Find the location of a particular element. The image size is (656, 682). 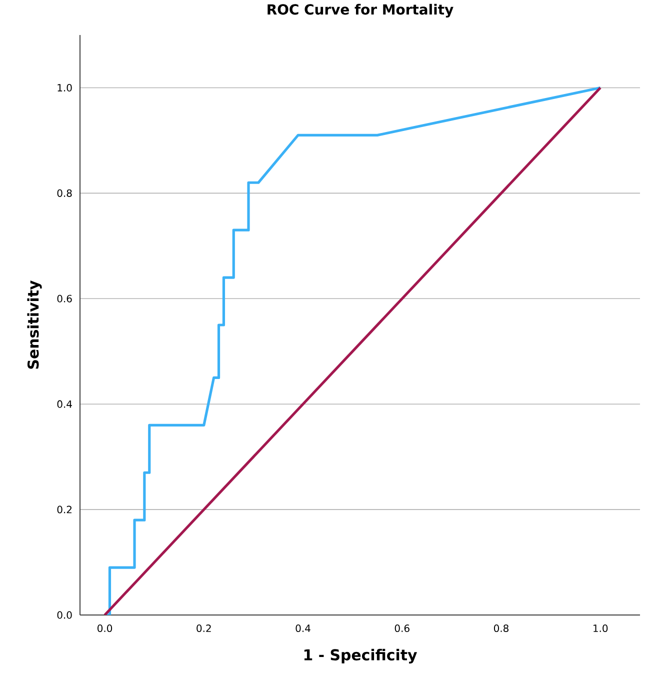

y-tick-label: 0.8 is located at coordinates (64, 193).